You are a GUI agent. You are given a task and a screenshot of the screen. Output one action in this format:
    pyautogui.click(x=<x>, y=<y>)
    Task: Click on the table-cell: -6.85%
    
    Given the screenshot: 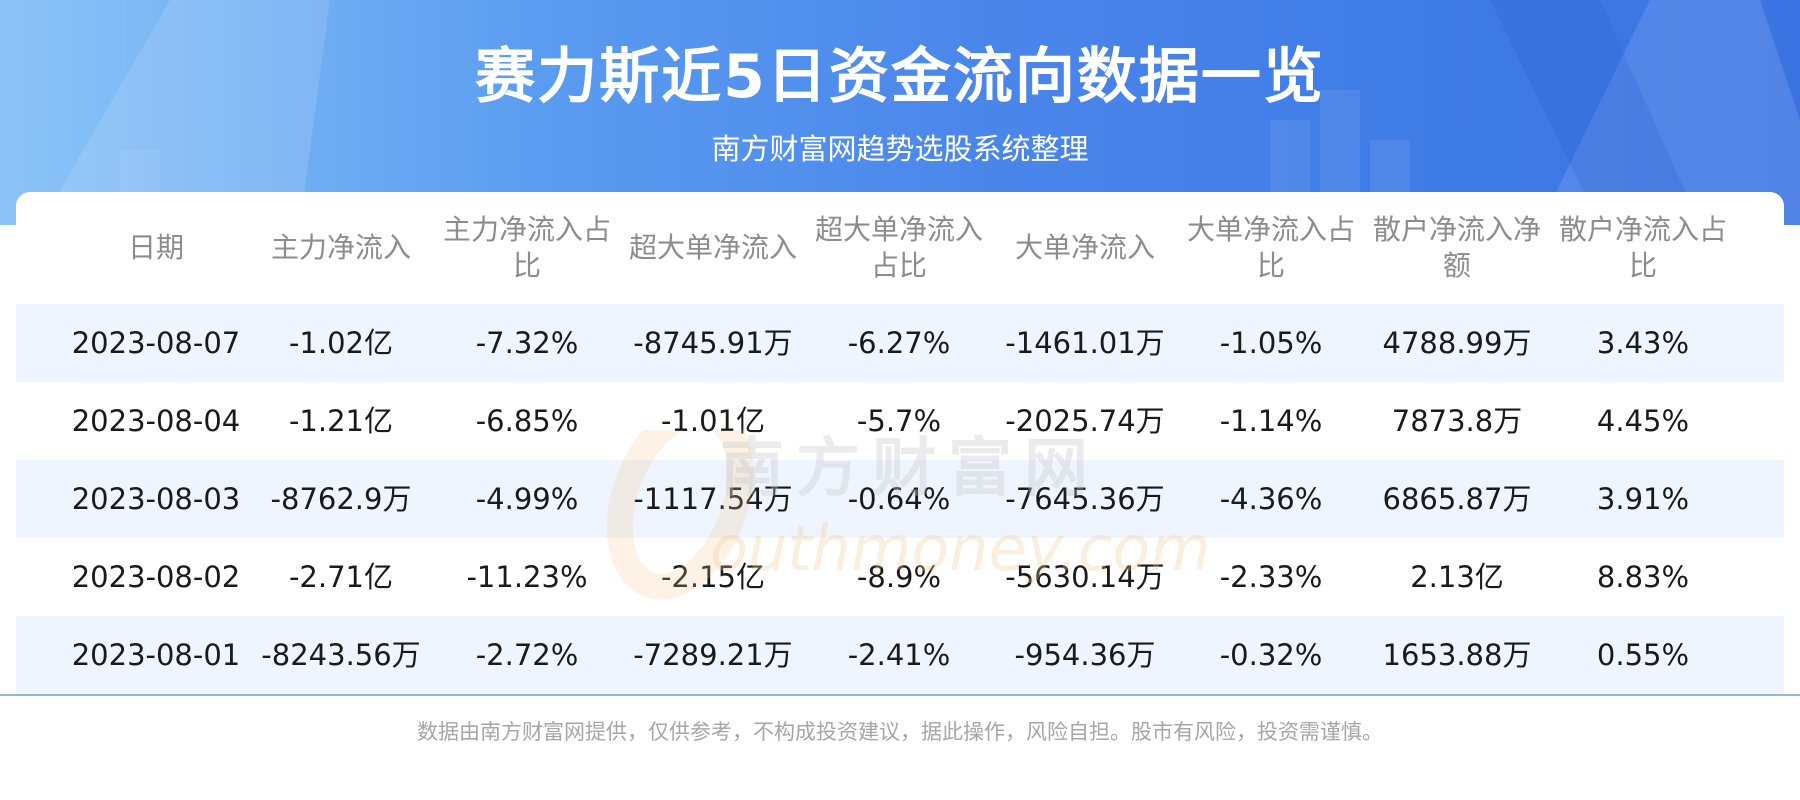 What is the action you would take?
    pyautogui.click(x=527, y=421)
    